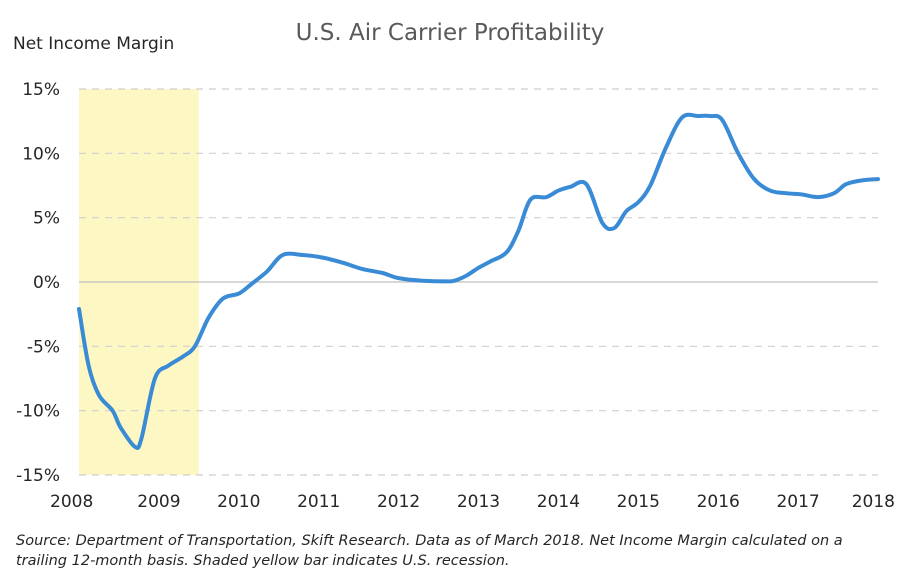 This screenshot has width=900, height=583. What do you see at coordinates (450, 33) in the screenshot?
I see `chart-title: U.S. Air Carrier Profitability` at bounding box center [450, 33].